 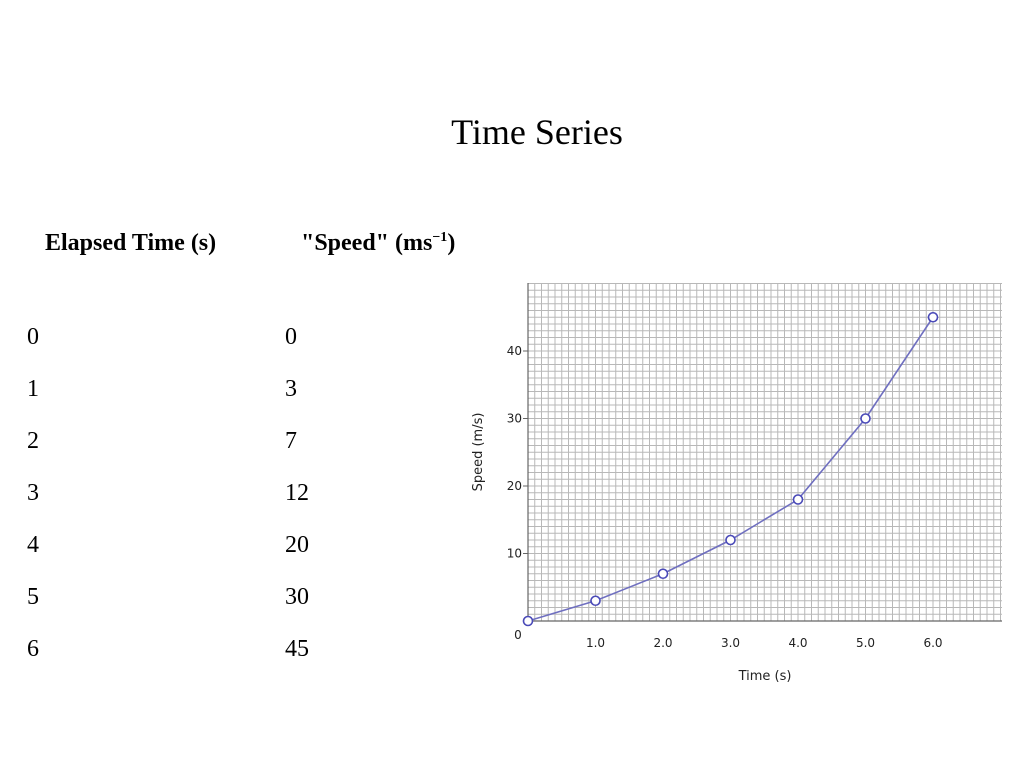 I want to click on y-tick-label: 30, so click(x=514, y=419).